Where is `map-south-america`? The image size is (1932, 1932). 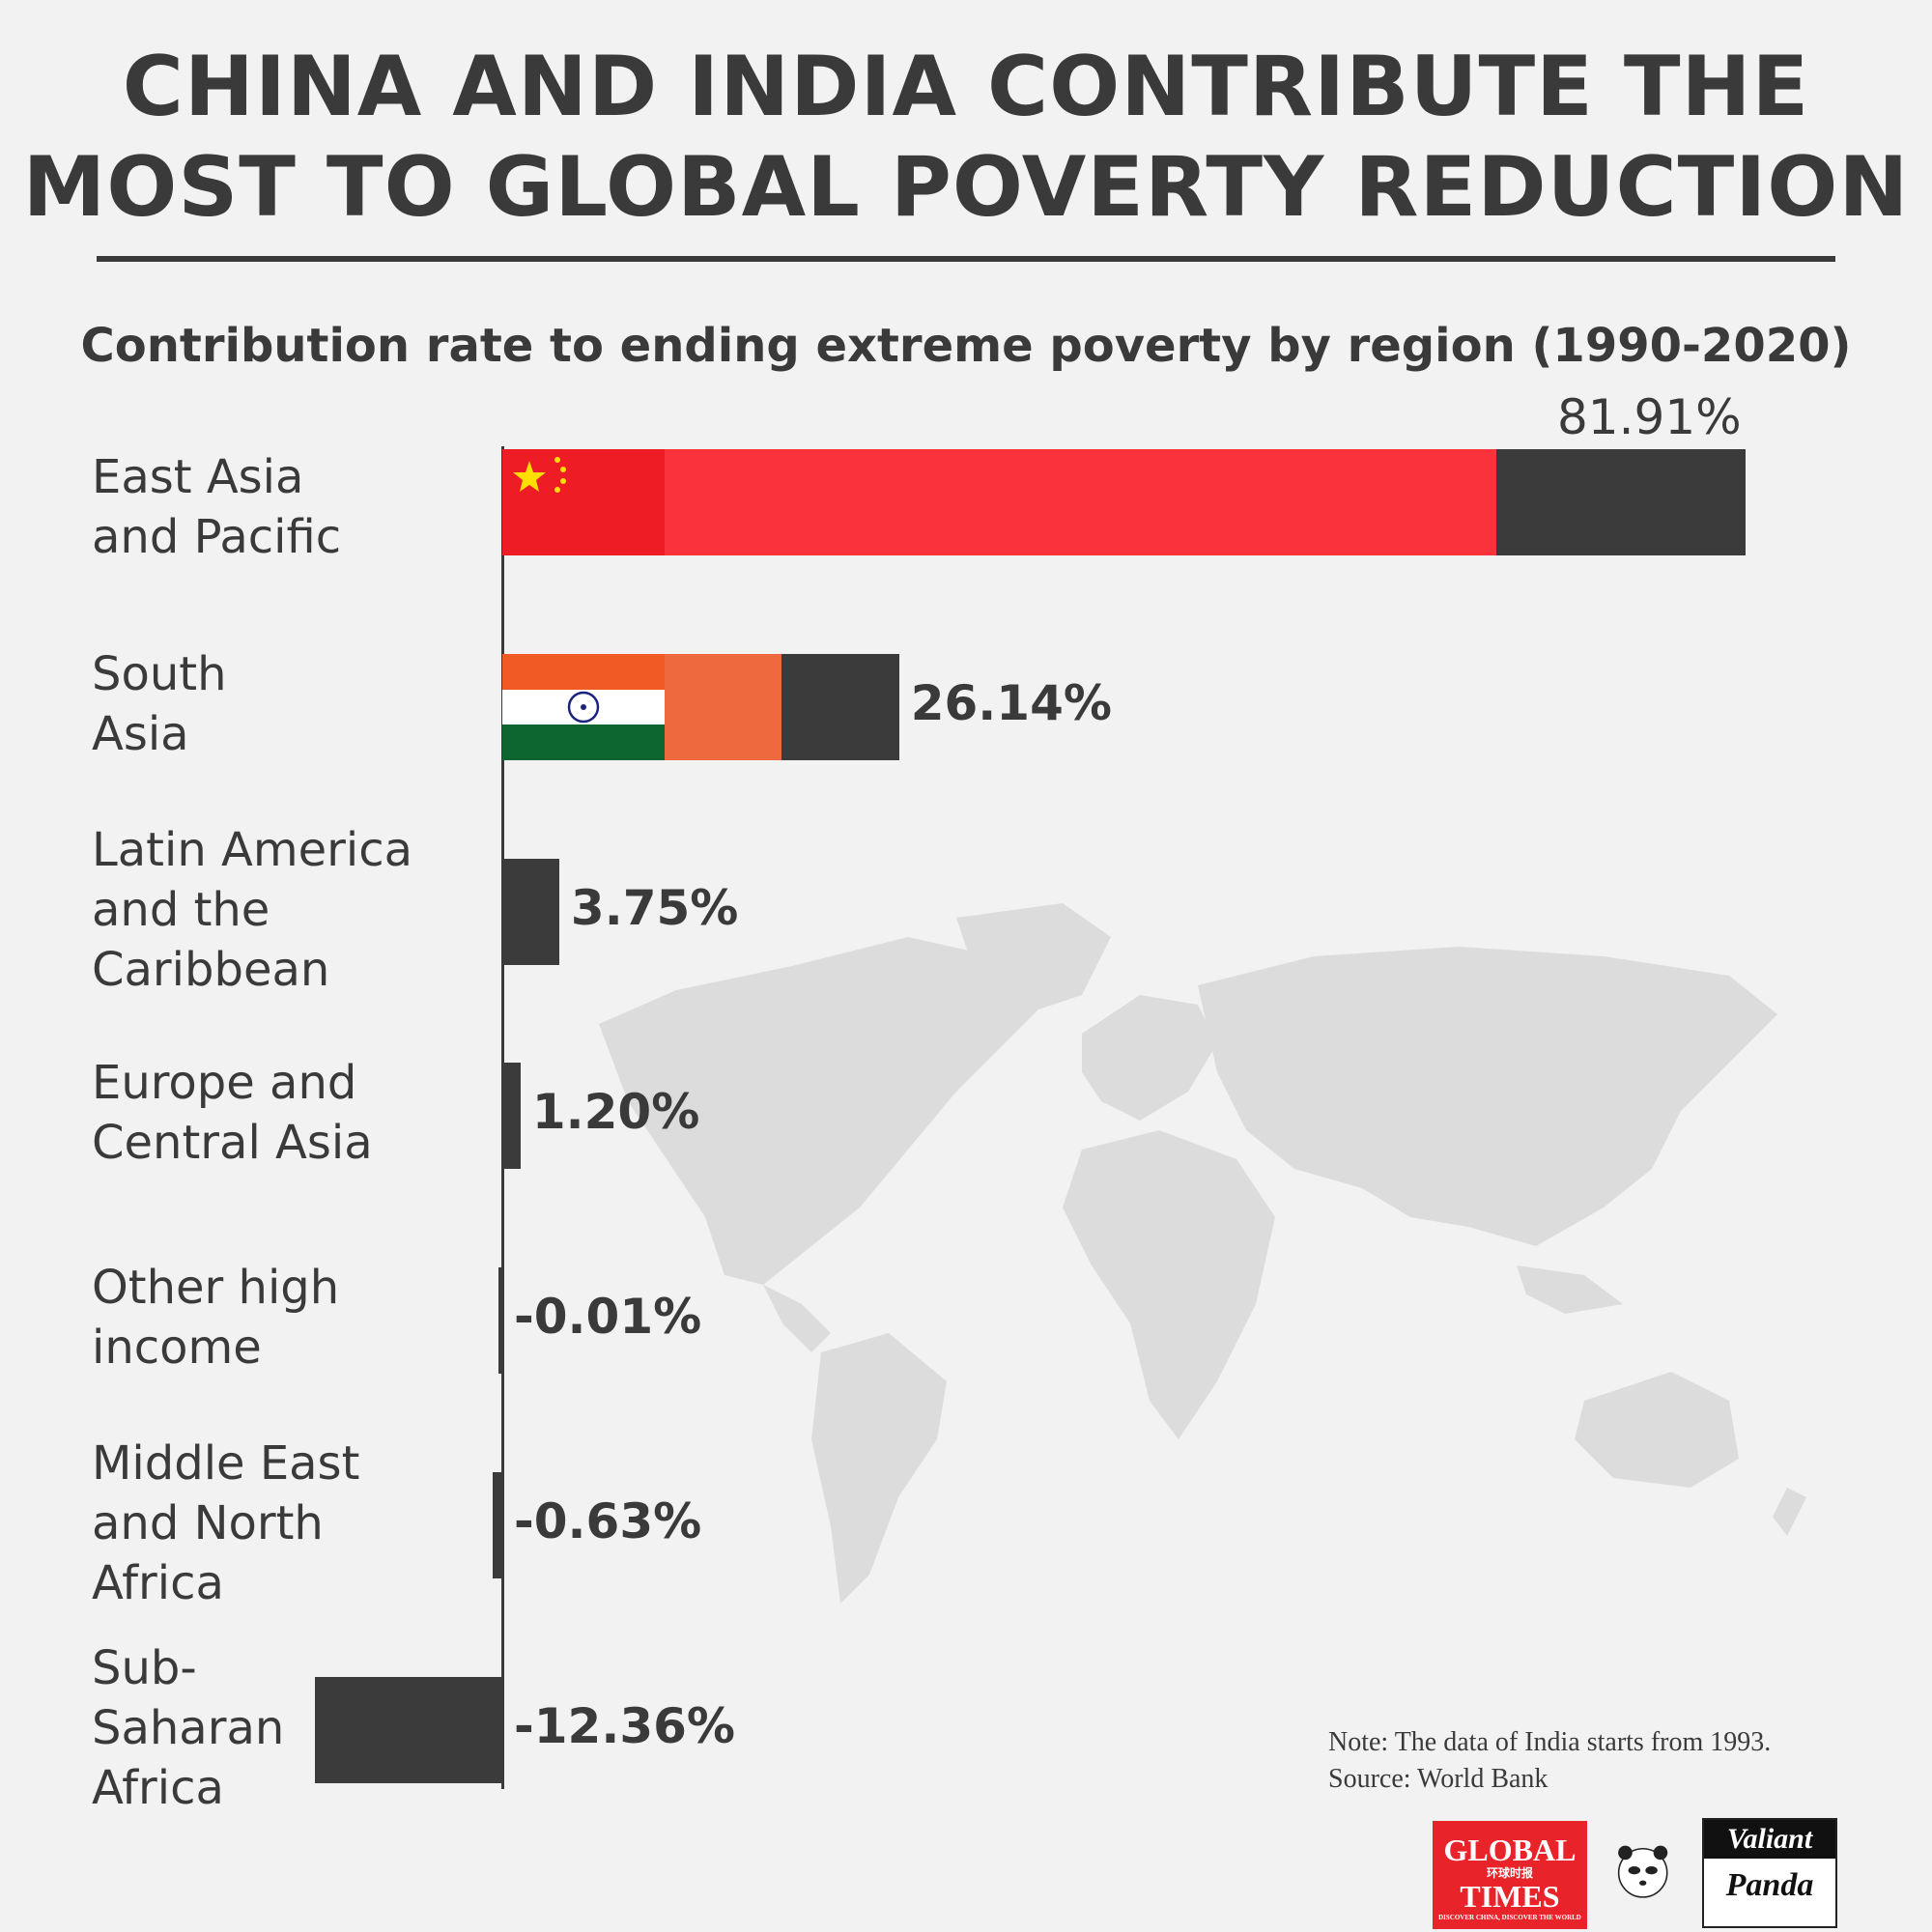 map-south-america is located at coordinates (879, 1468).